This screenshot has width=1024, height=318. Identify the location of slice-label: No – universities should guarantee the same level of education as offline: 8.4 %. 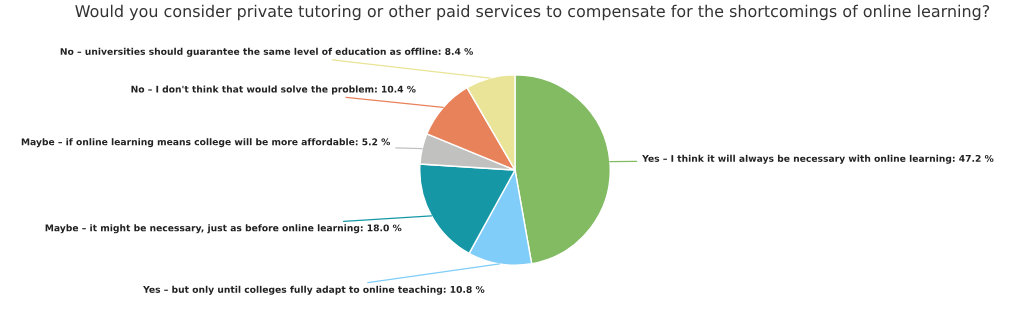
(266, 52).